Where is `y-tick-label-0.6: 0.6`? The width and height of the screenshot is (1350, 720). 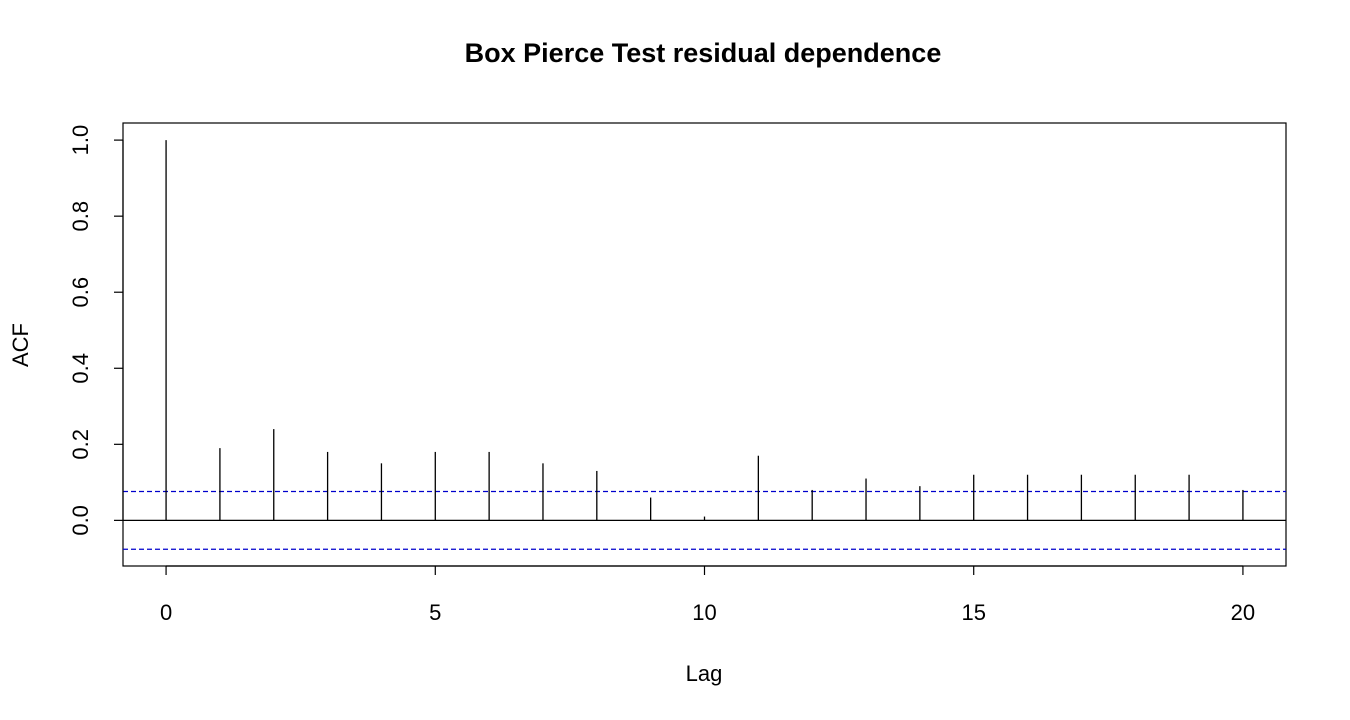
y-tick-label-0.6: 0.6 is located at coordinates (80, 292).